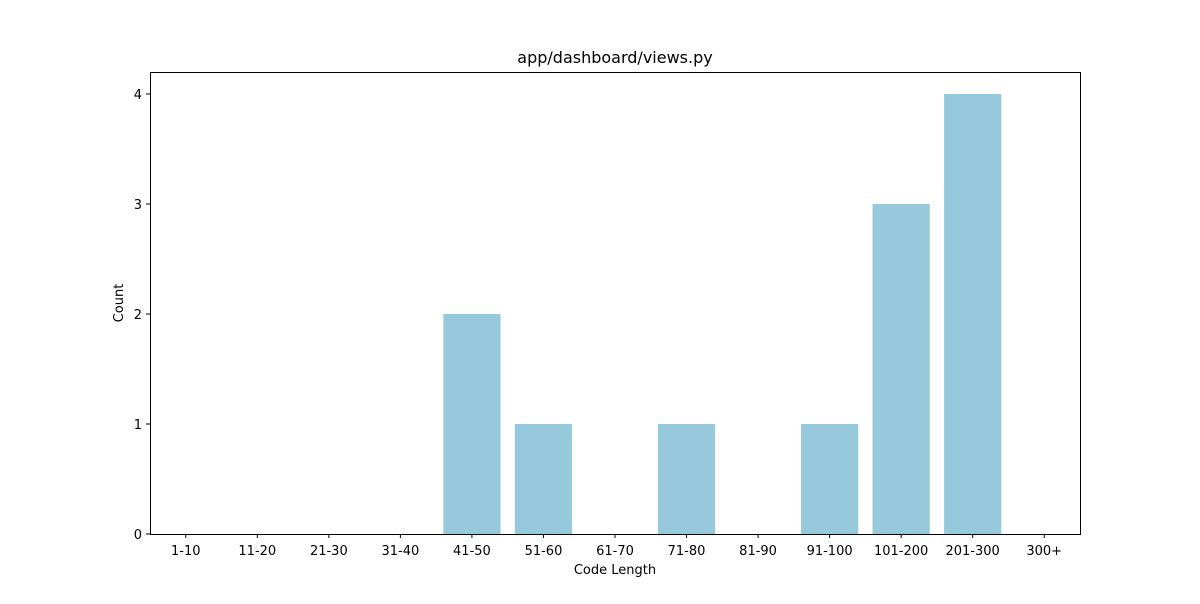 The image size is (1200, 604). Describe the element at coordinates (138, 535) in the screenshot. I see `y-tick-label: 0` at that location.